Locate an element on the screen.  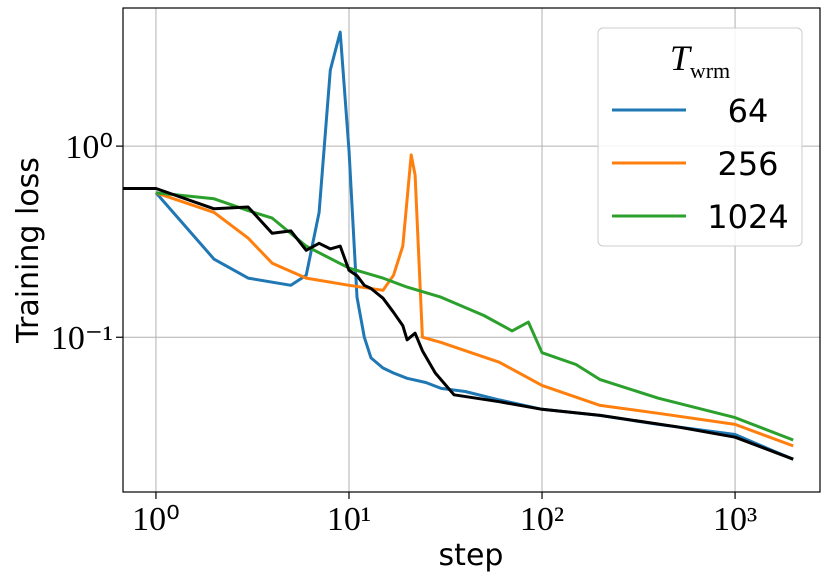
legend-box is located at coordinates (700, 137).